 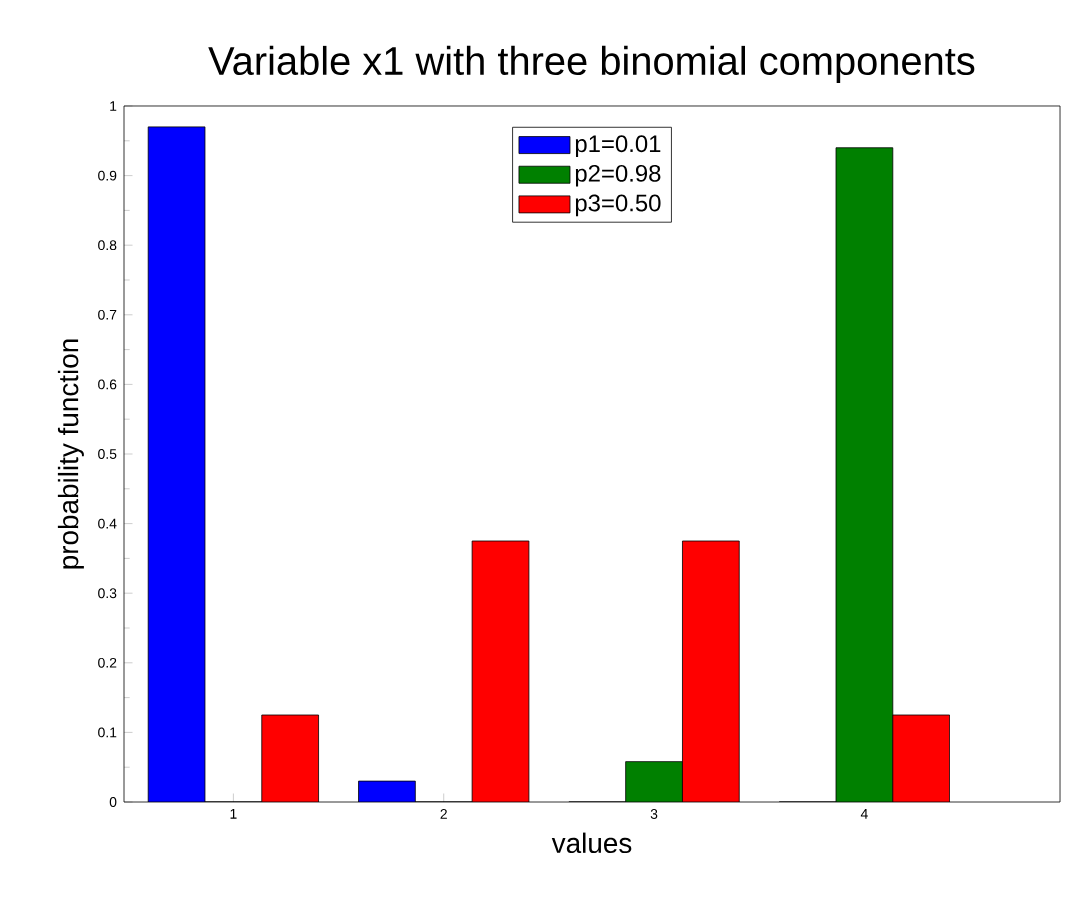 What do you see at coordinates (70, 454) in the screenshot?
I see `y-axis-title: probability function` at bounding box center [70, 454].